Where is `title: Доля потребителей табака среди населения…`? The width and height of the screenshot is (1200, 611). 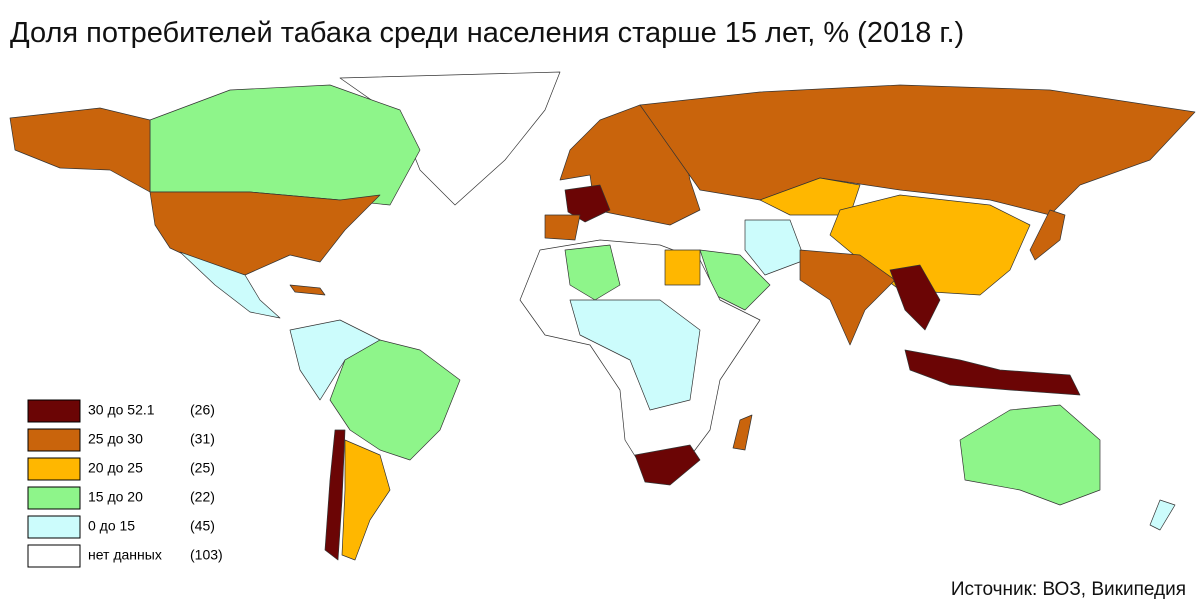
title: Доля потребителей табака среди населения… is located at coordinates (487, 33).